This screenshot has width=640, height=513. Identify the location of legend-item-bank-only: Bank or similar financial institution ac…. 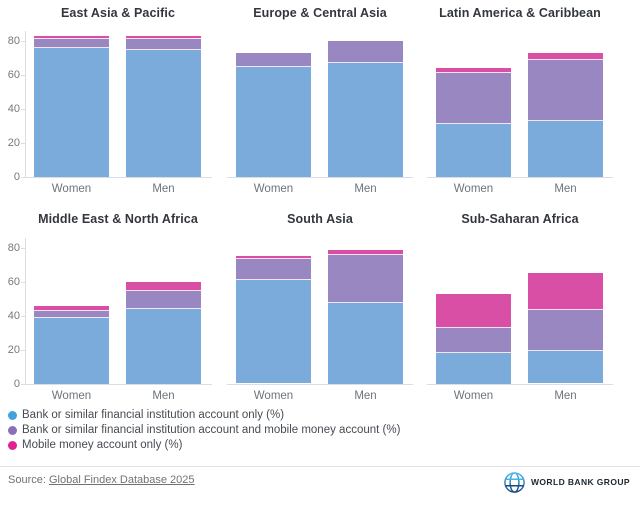
(204, 415).